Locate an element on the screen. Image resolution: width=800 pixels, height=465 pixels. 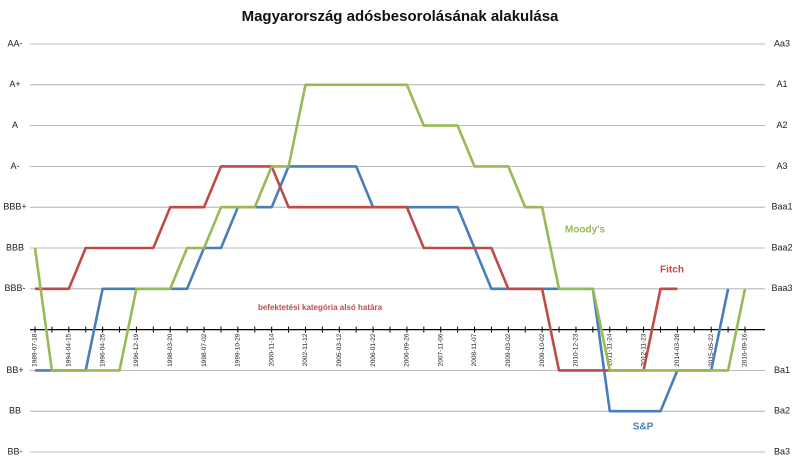
x-tick-label: 2007-11-06 is located at coordinates (440, 349).